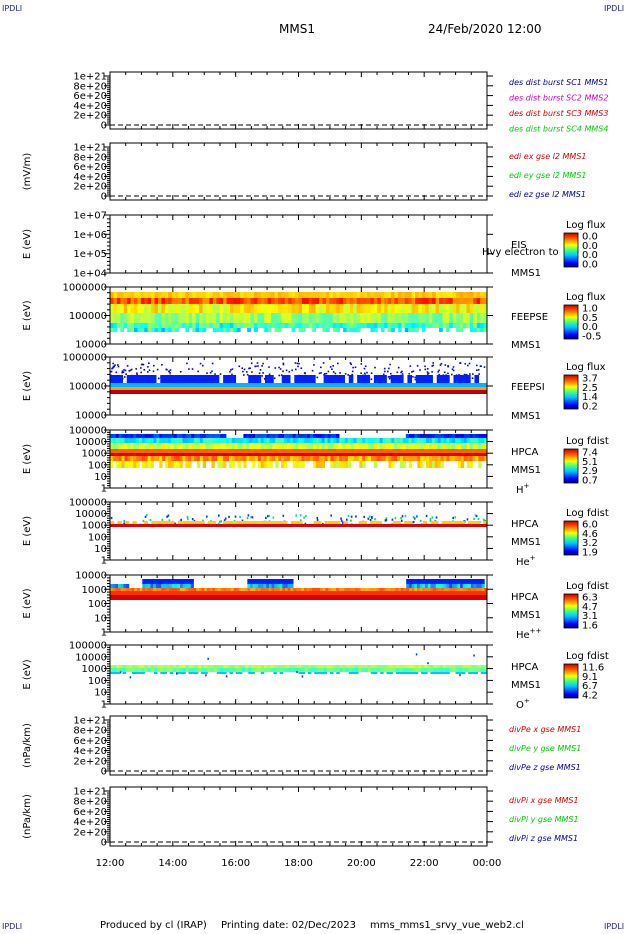 The width and height of the screenshot is (630, 934). What do you see at coordinates (590, 616) in the screenshot?
I see `colorbar-tick-label: 3.1` at bounding box center [590, 616].